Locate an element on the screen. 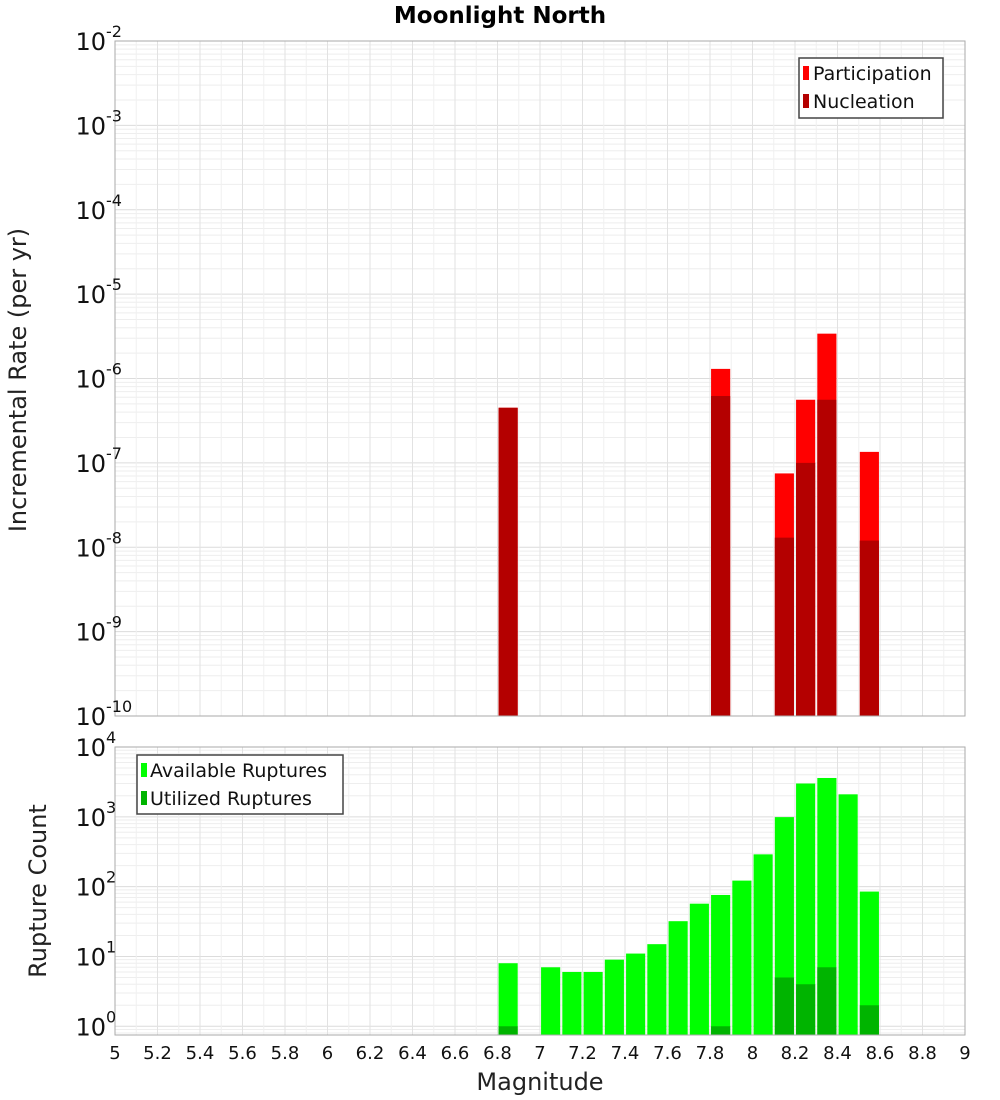  x-tick-label: 5.4 is located at coordinates (200, 1053).